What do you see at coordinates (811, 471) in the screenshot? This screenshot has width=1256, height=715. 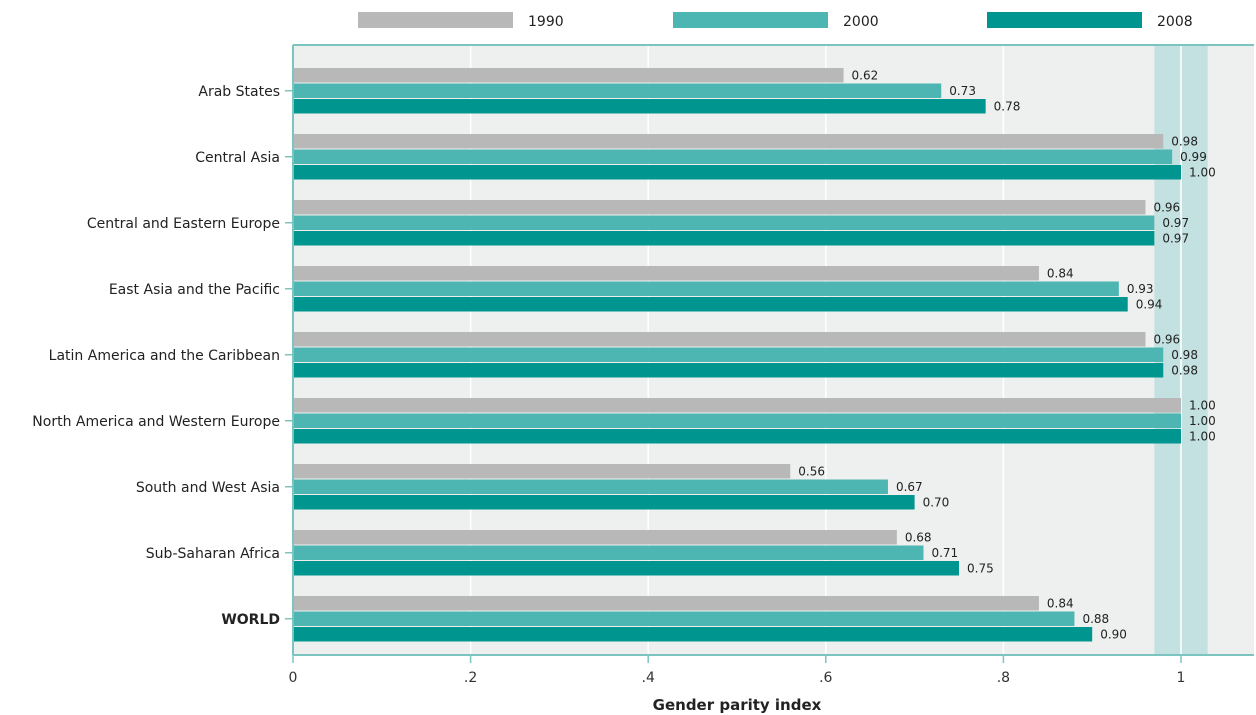 I see `bar-value-label: 0.56` at bounding box center [811, 471].